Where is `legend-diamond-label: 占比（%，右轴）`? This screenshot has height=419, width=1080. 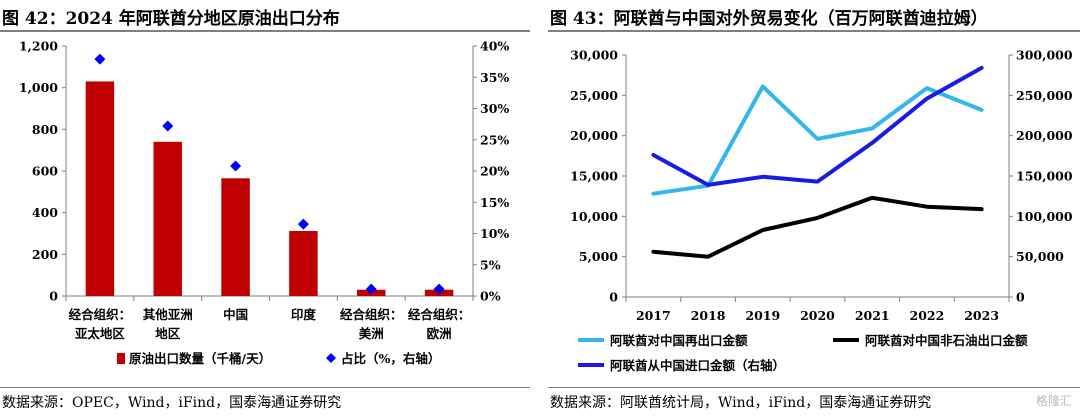
legend-diamond-label: 占比（%，右轴） is located at coordinates (390, 358).